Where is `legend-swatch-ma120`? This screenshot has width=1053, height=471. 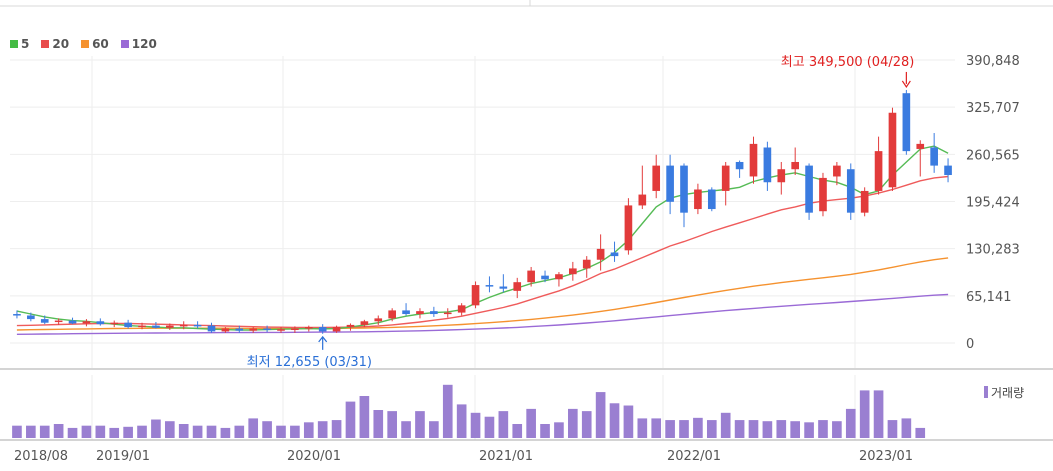
legend-swatch-ma120 is located at coordinates (124, 44).